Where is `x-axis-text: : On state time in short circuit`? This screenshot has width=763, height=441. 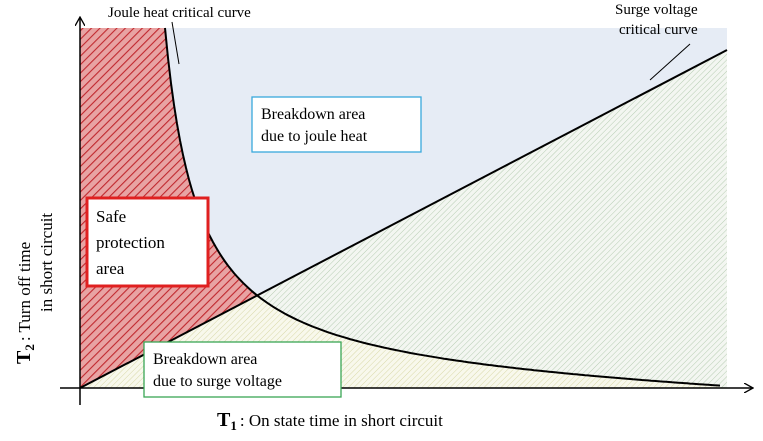
x-axis-text: : On state time in short circuit is located at coordinates (341, 420).